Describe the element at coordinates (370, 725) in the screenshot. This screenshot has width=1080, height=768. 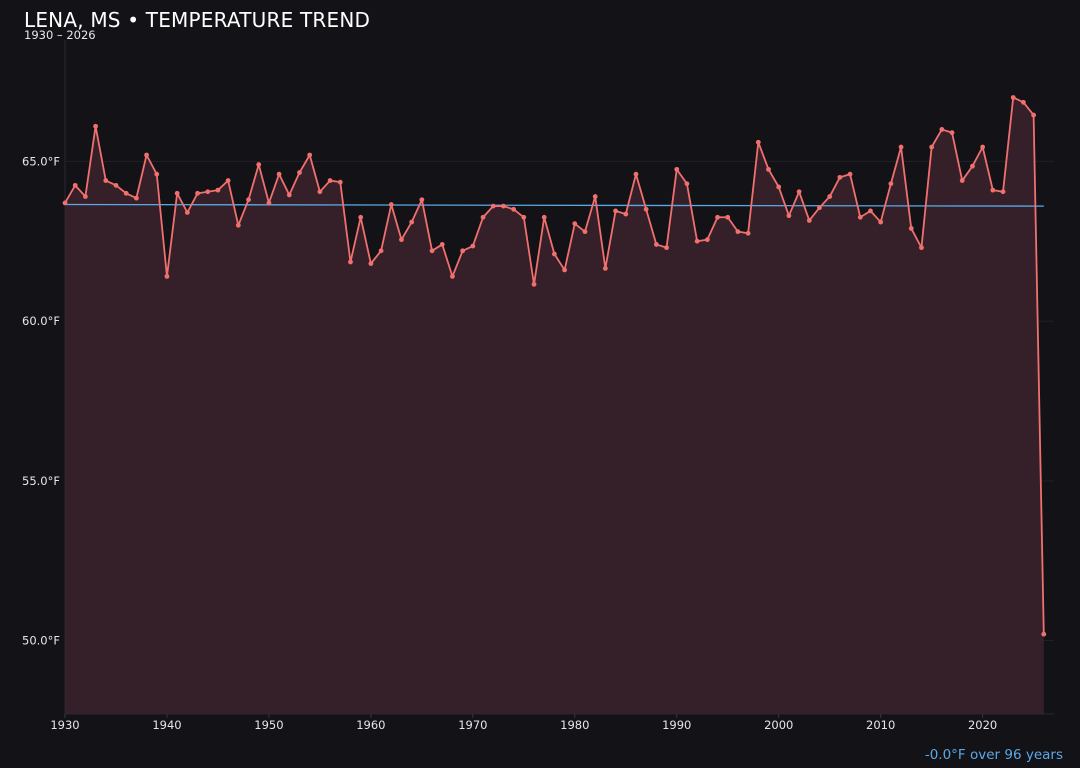
I see `x-tick-label: 1960` at that location.